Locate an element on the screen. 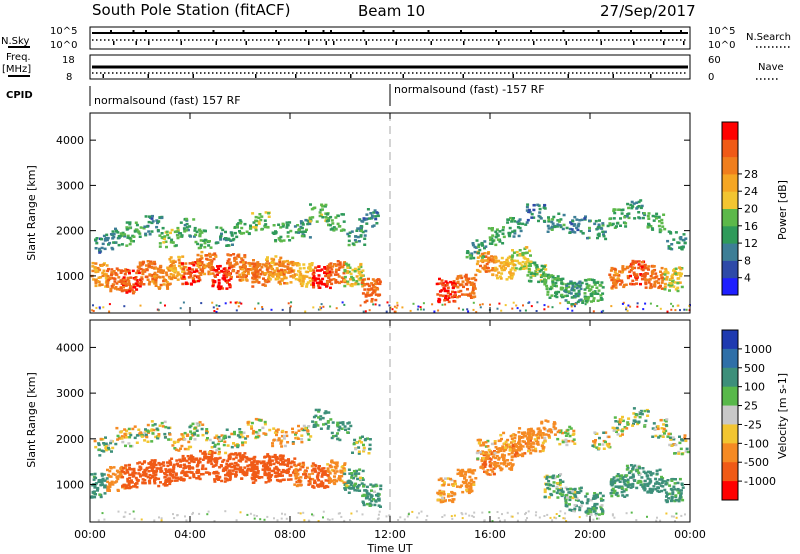 Image resolution: width=800 pixels, height=554 pixels. nsearch-tick-high: 10^5 is located at coordinates (721, 31).